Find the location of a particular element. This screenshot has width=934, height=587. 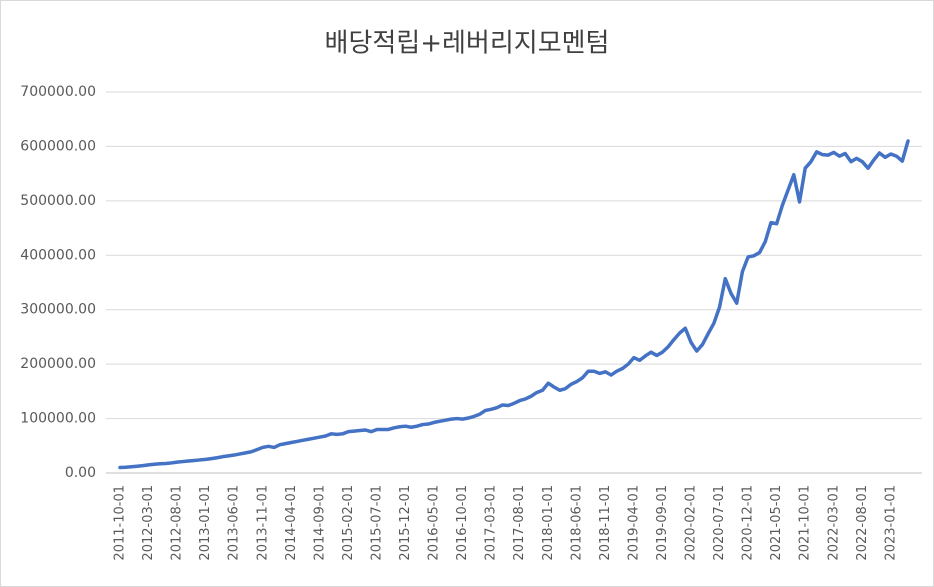

x-tick-label: 2014-09-01 is located at coordinates (319, 523).